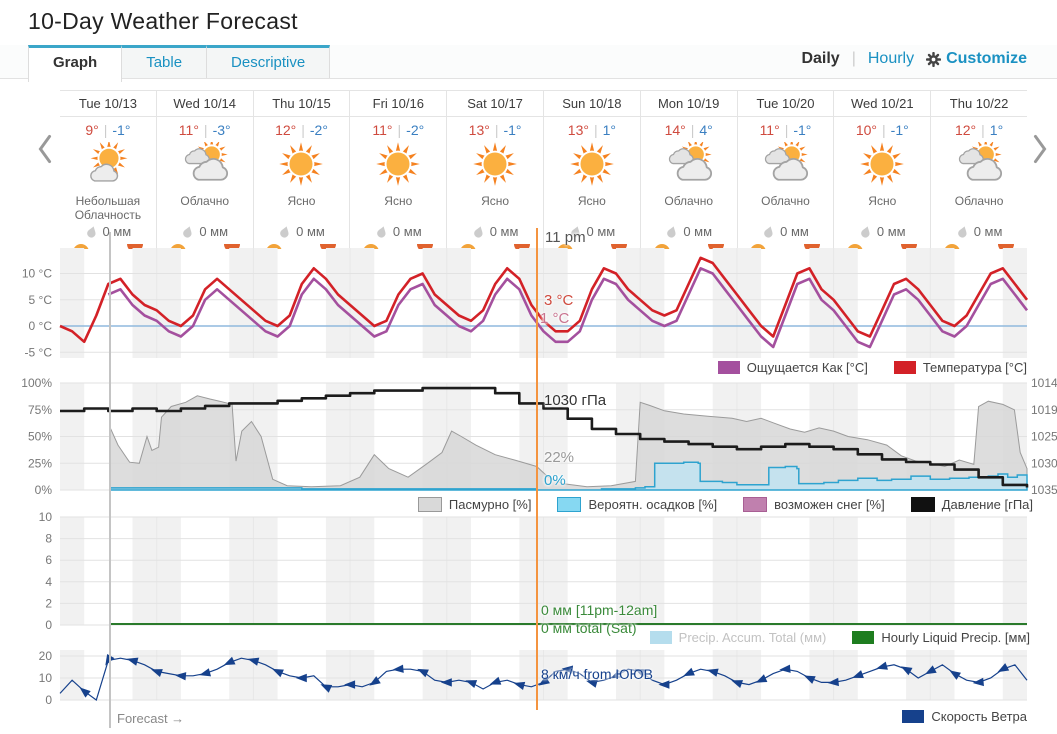 This screenshot has width=1057, height=734. Describe the element at coordinates (882, 104) in the screenshot. I see `day-date: Wed 10/21` at that location.